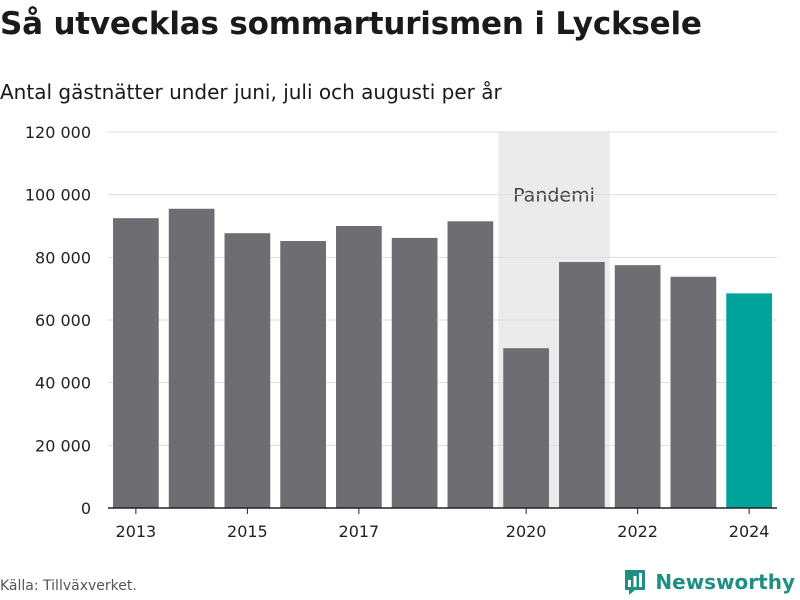  I want to click on x-tick-label: 2017, so click(359, 531).